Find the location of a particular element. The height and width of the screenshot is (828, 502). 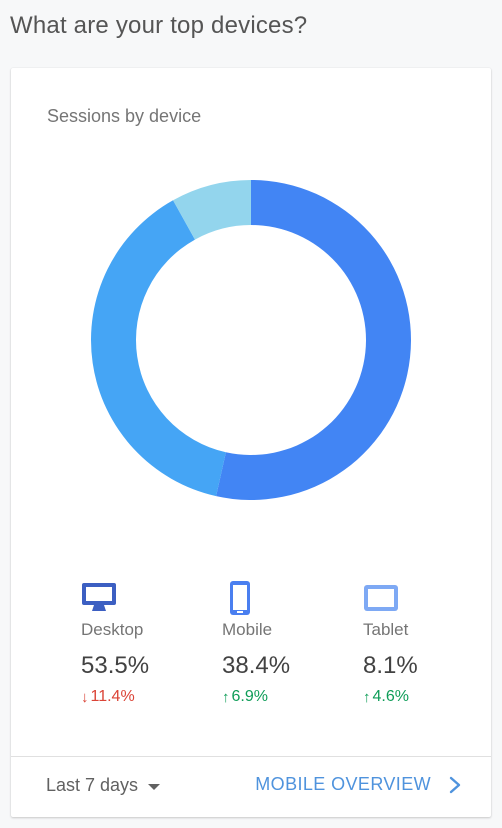

device-change: ↓ 11.4% is located at coordinates (108, 697).